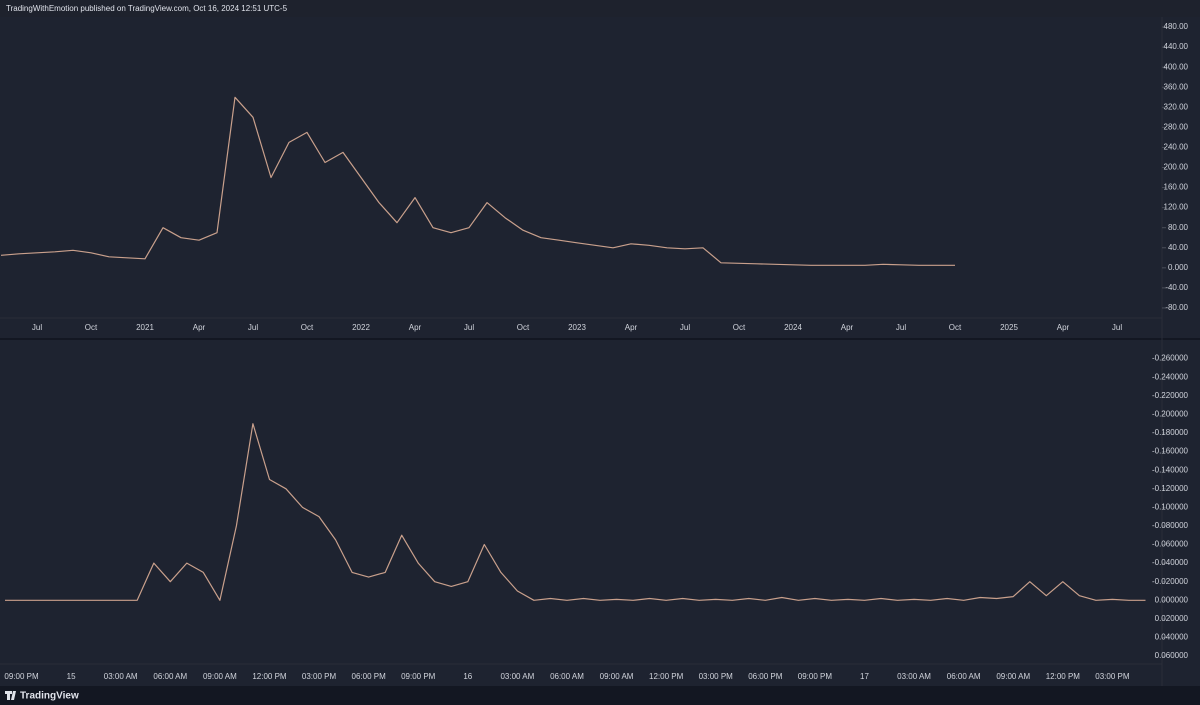 The height and width of the screenshot is (705, 1200). What do you see at coordinates (1170, 544) in the screenshot?
I see `y-tick-label: -0.060000` at bounding box center [1170, 544].